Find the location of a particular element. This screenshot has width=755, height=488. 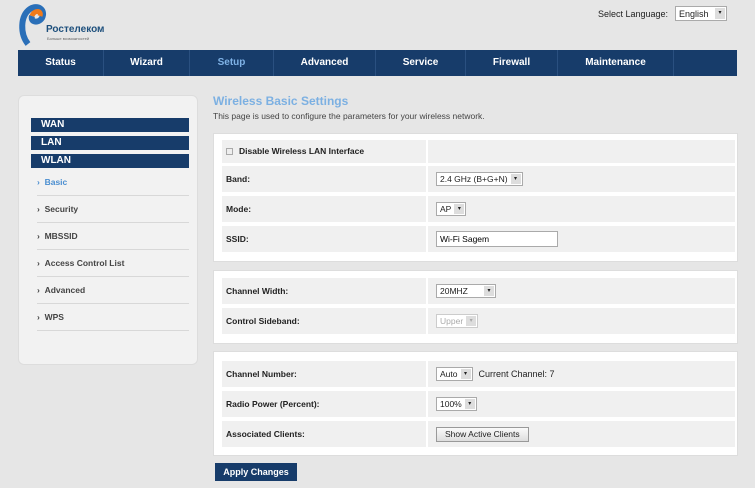

rostelecom-logo is located at coordinates (68, 25).